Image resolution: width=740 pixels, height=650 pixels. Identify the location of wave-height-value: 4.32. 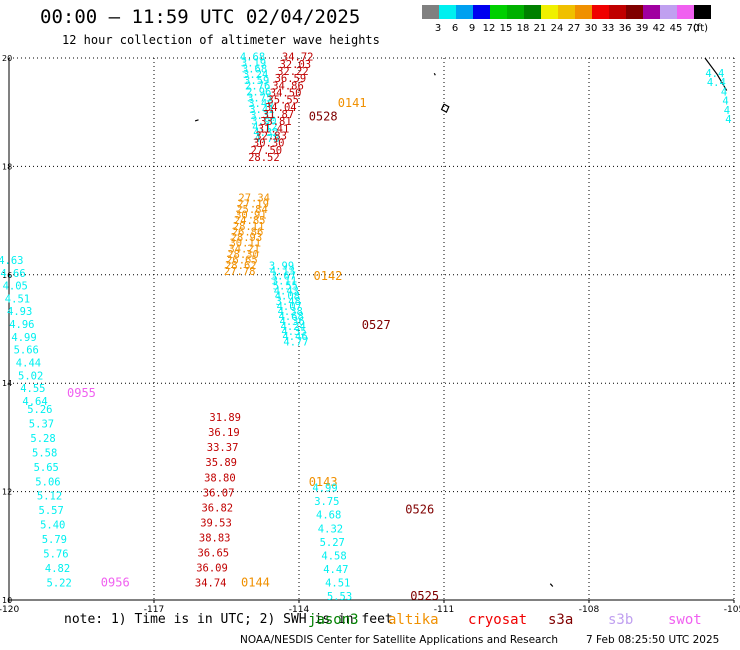
(330, 529).